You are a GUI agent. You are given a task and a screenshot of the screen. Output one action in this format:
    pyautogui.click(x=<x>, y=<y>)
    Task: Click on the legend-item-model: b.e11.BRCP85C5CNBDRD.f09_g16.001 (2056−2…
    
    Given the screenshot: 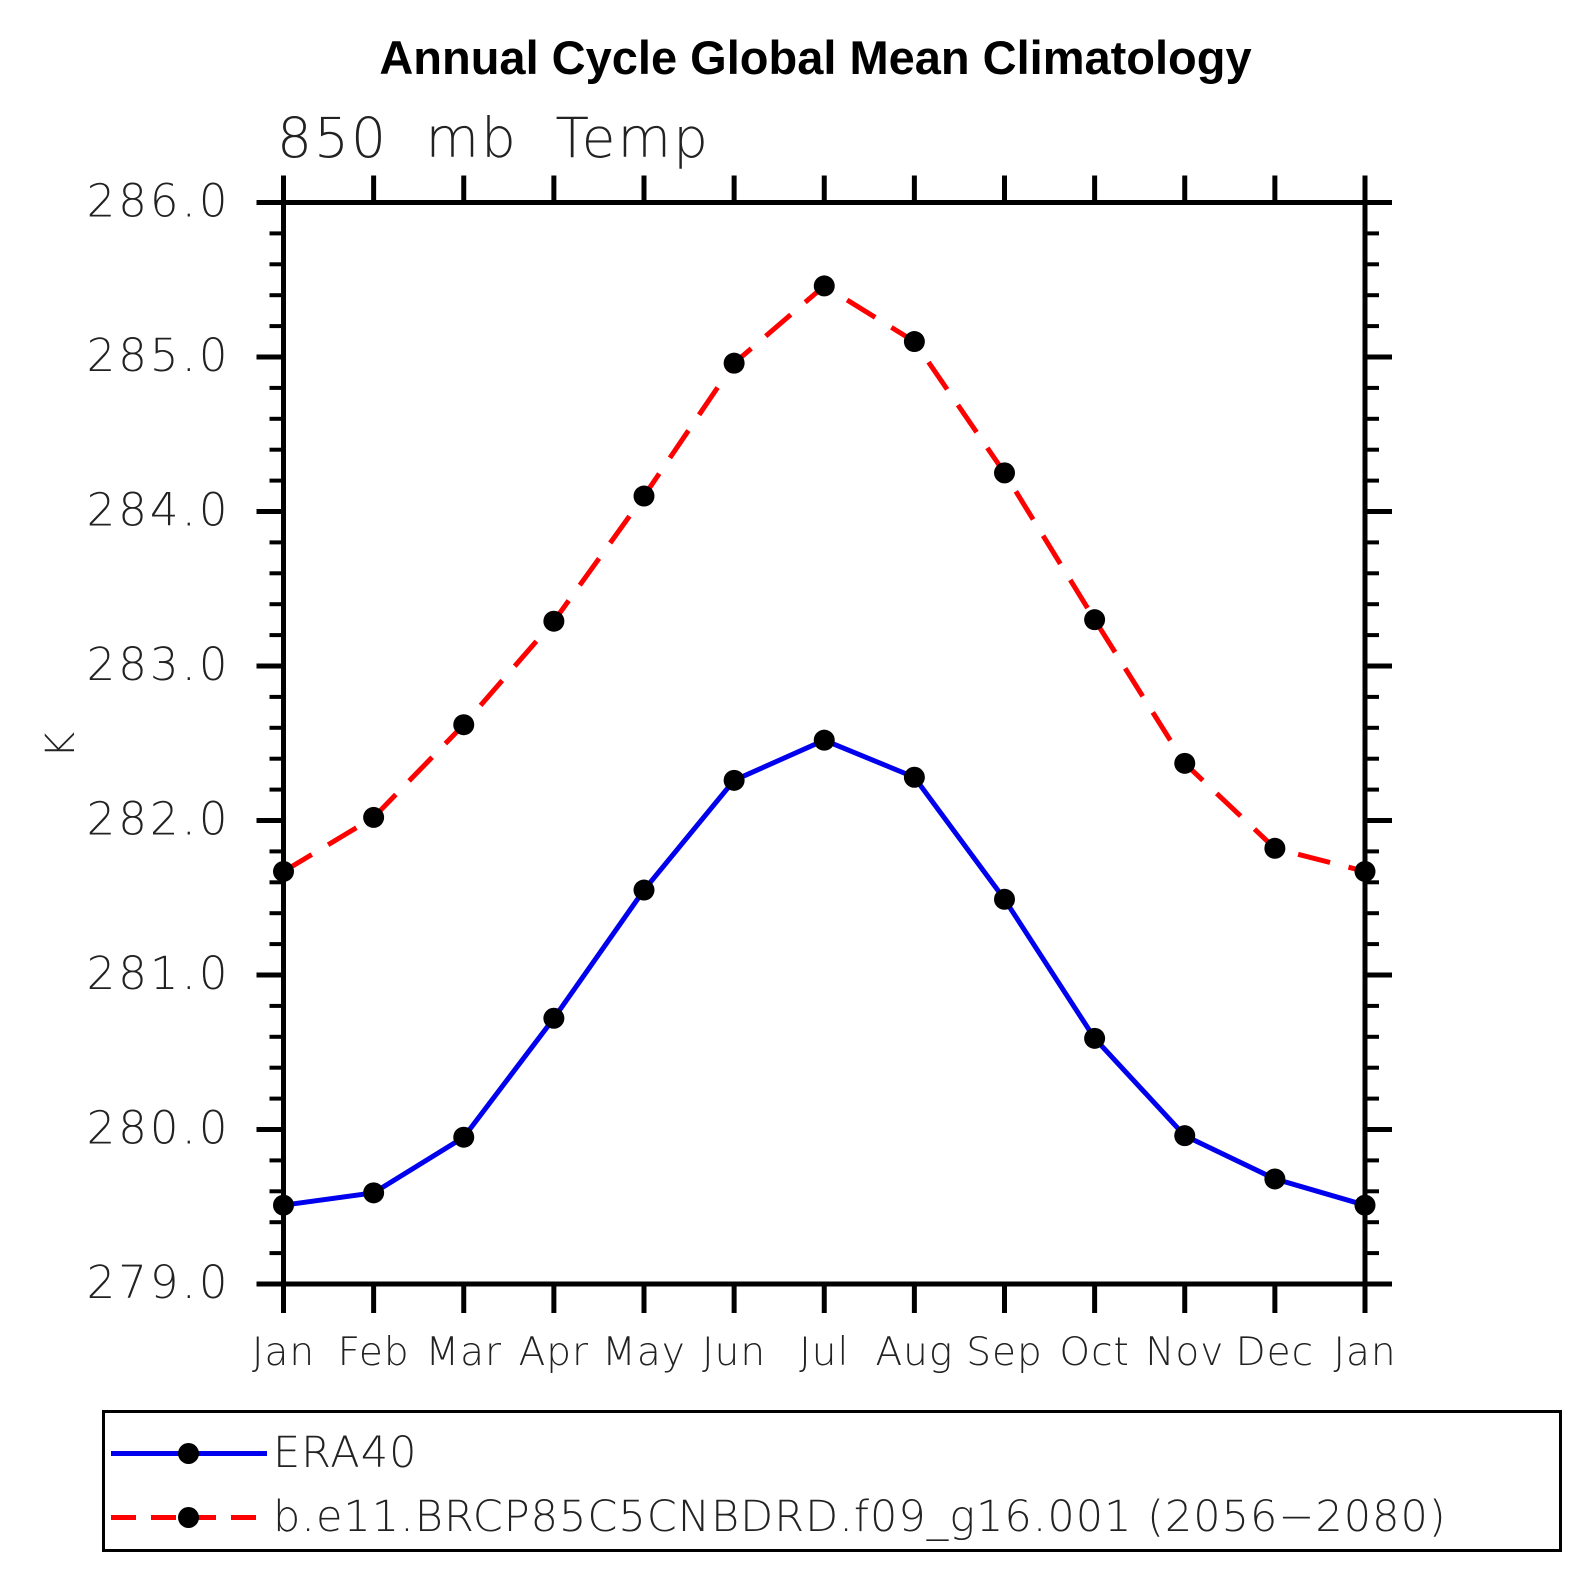 What is the action you would take?
    pyautogui.click(x=779, y=1517)
    